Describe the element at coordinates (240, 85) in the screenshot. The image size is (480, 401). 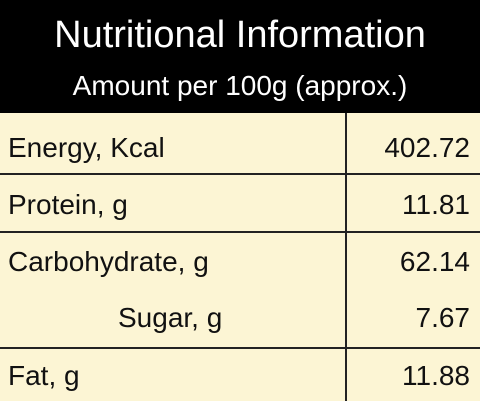
I see `subtitle: Amount per 100g (approx.)` at that location.